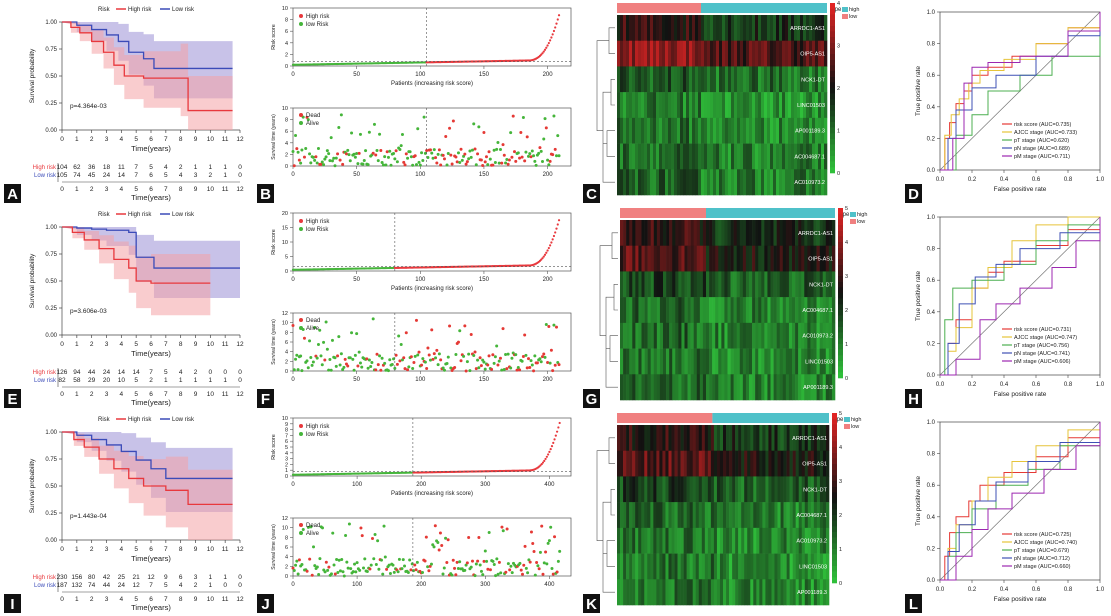  What do you see at coordinates (931, 313) in the screenshot?
I see `roc-ytick-label: 0.4` at bounding box center [931, 313].